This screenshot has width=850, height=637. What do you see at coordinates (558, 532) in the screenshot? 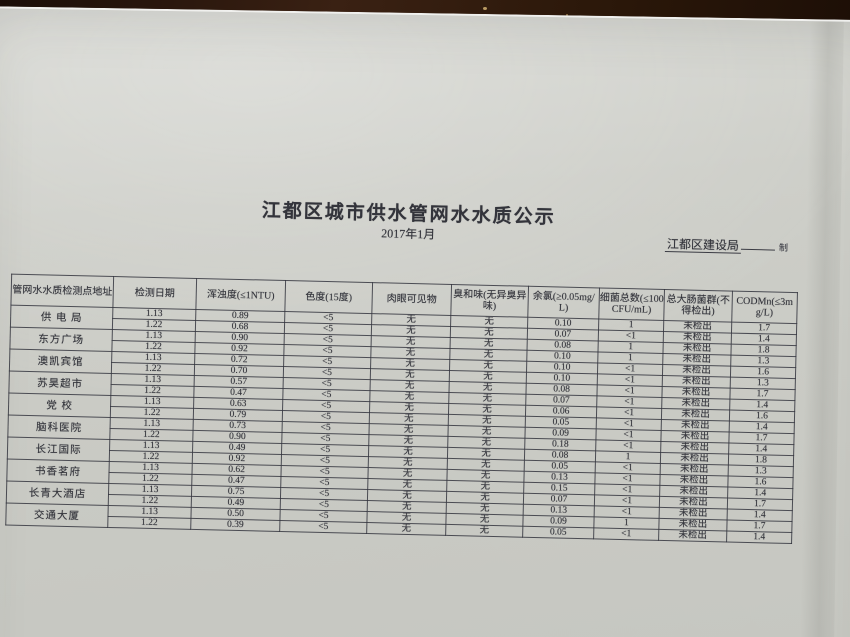
I see `table-cell: 0.05` at bounding box center [558, 532].